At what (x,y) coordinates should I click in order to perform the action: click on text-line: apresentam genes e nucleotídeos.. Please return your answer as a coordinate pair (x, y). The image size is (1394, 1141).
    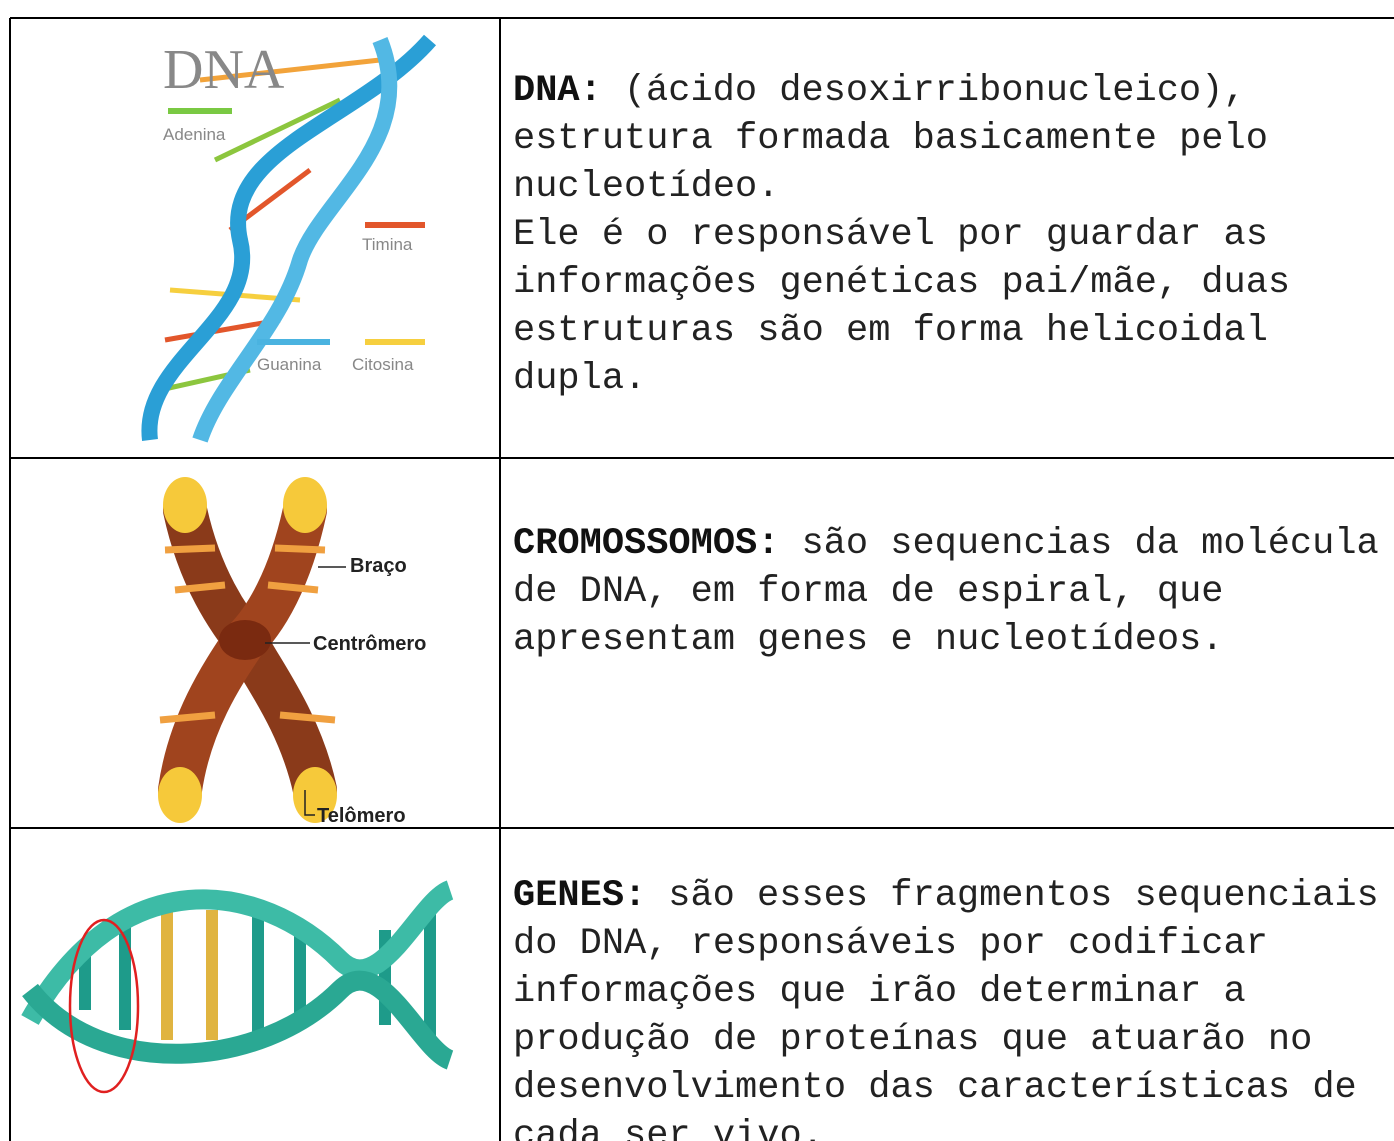
    Looking at the image, I should click on (868, 640).